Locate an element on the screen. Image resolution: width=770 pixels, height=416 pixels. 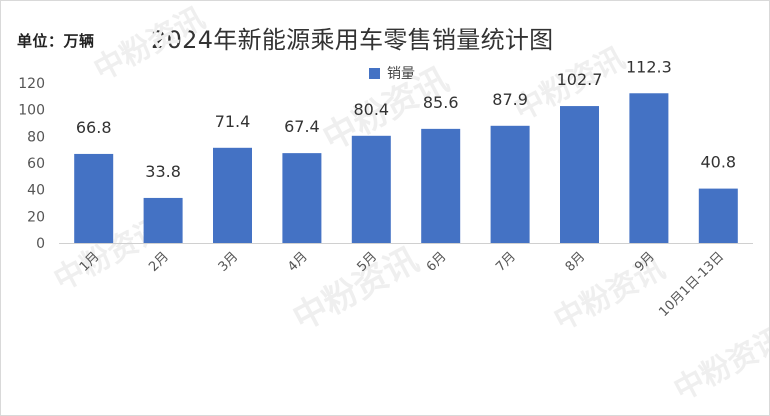
data-label: 80.4 is located at coordinates (371, 109).